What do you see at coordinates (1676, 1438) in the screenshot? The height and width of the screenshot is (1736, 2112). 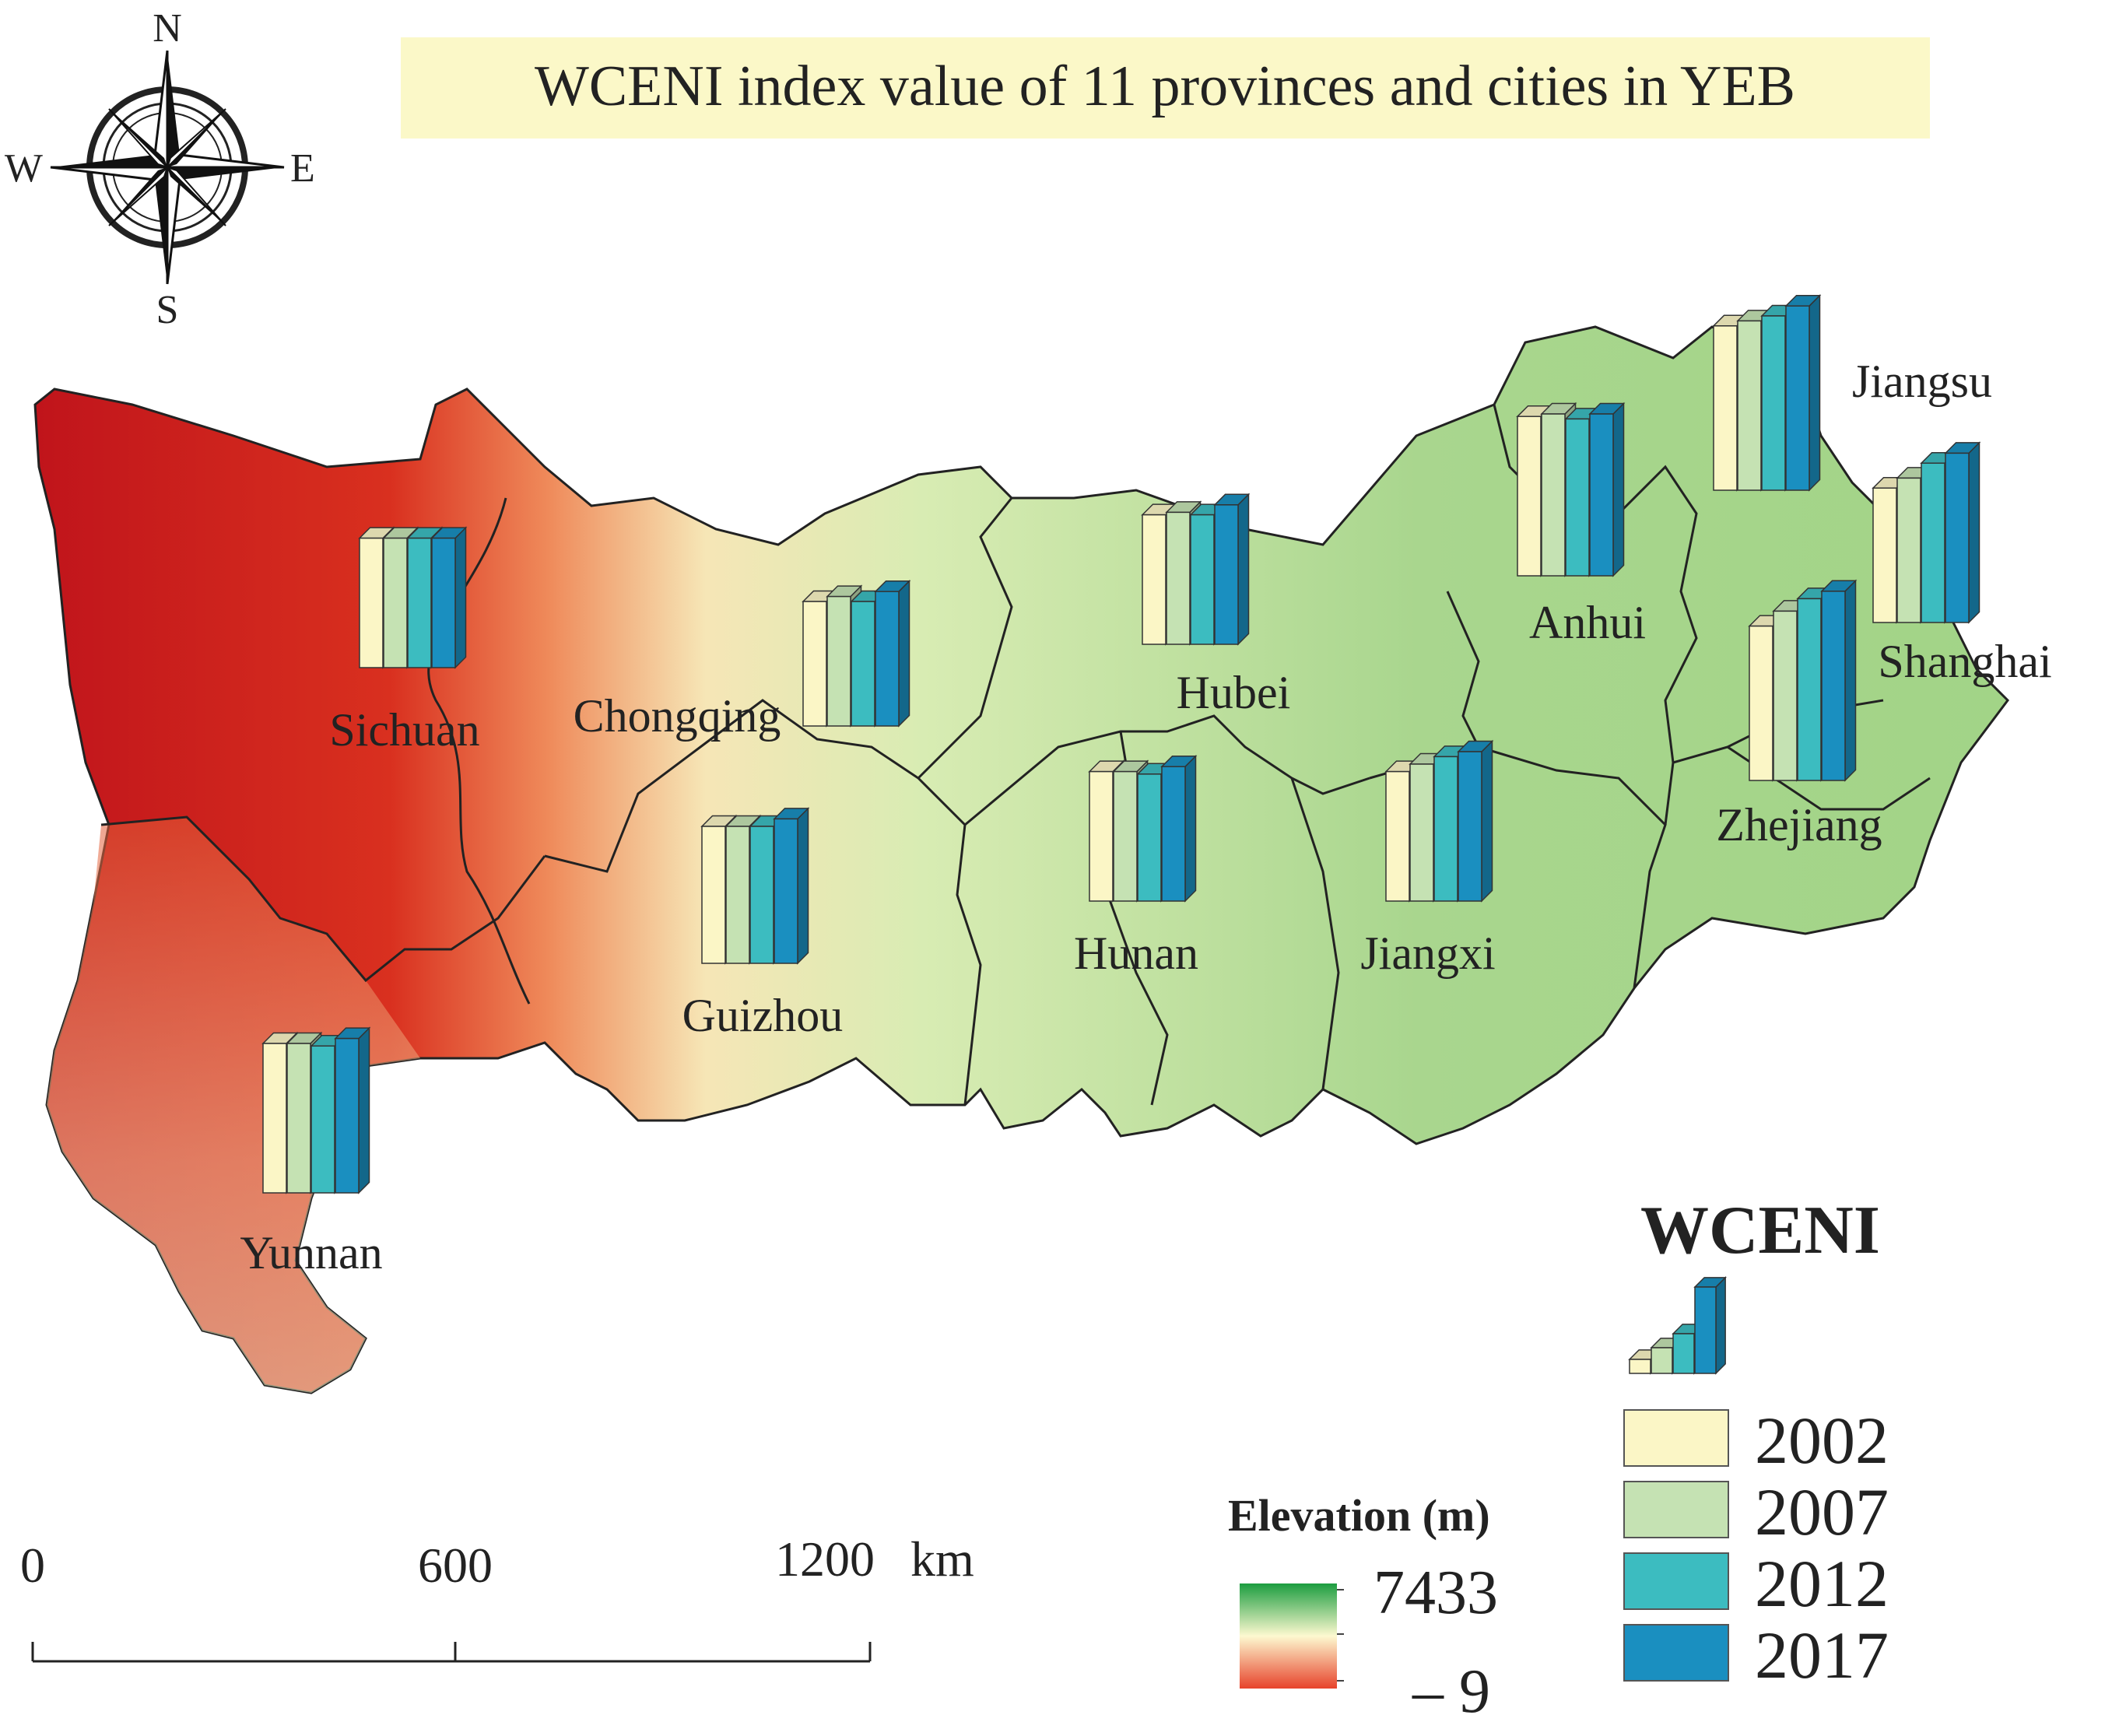 I see `legend-swatch-2002` at bounding box center [1676, 1438].